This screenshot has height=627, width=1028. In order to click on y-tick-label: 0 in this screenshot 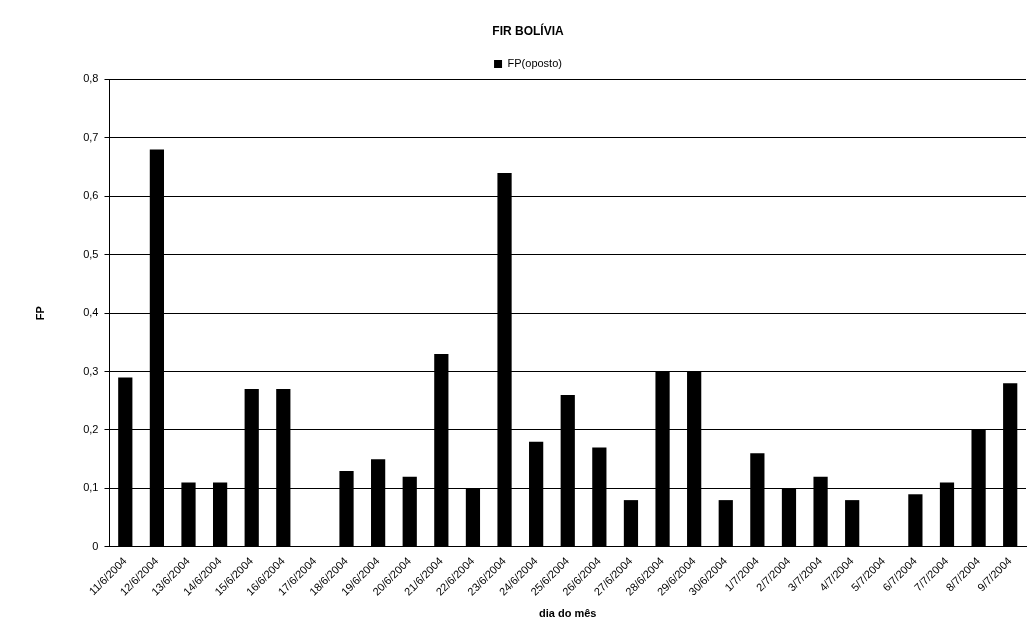, I will do `click(95, 545)`.